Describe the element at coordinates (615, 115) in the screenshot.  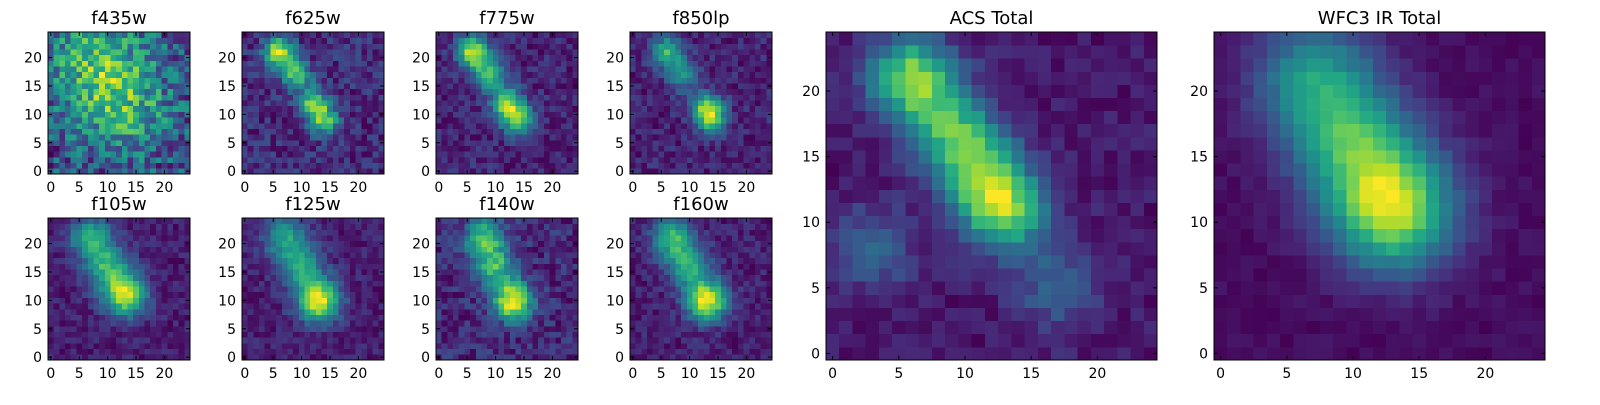
I see `y-tick-label: 10` at that location.